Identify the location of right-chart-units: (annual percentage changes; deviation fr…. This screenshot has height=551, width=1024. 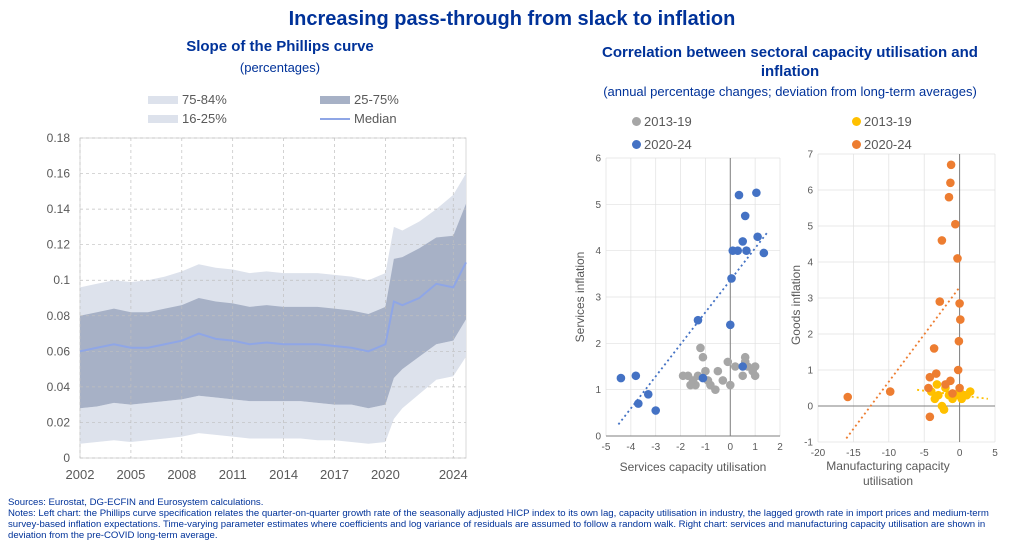
(790, 91).